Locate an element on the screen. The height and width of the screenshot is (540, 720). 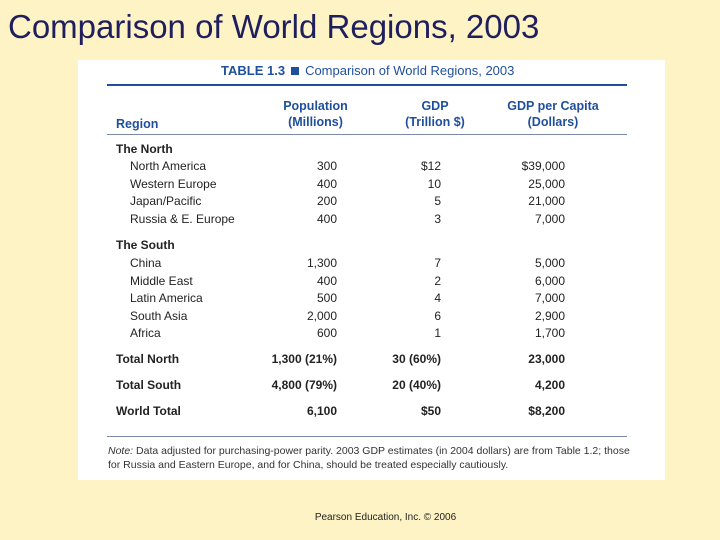
gdp-cell: $12 is located at coordinates (430, 166).